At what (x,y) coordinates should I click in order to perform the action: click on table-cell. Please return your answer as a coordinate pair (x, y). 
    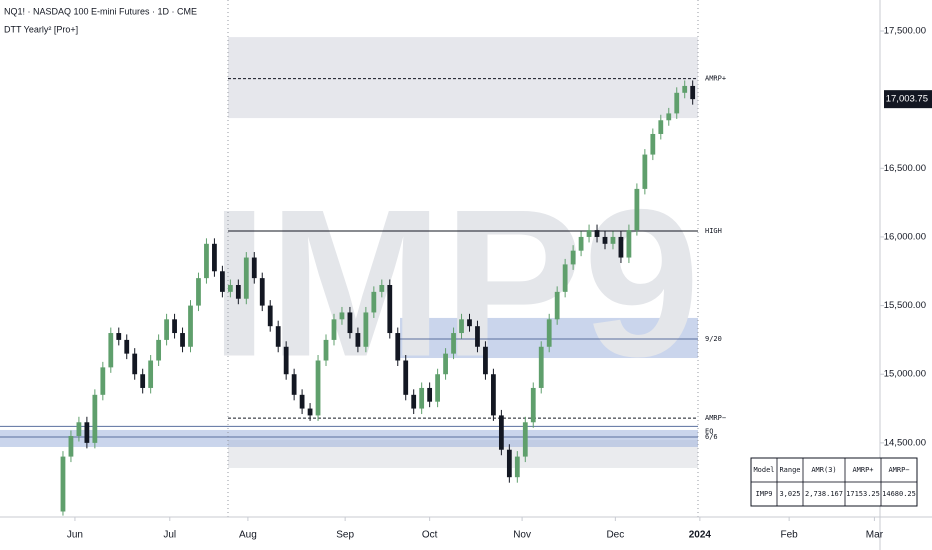
    Looking at the image, I should click on (899, 494).